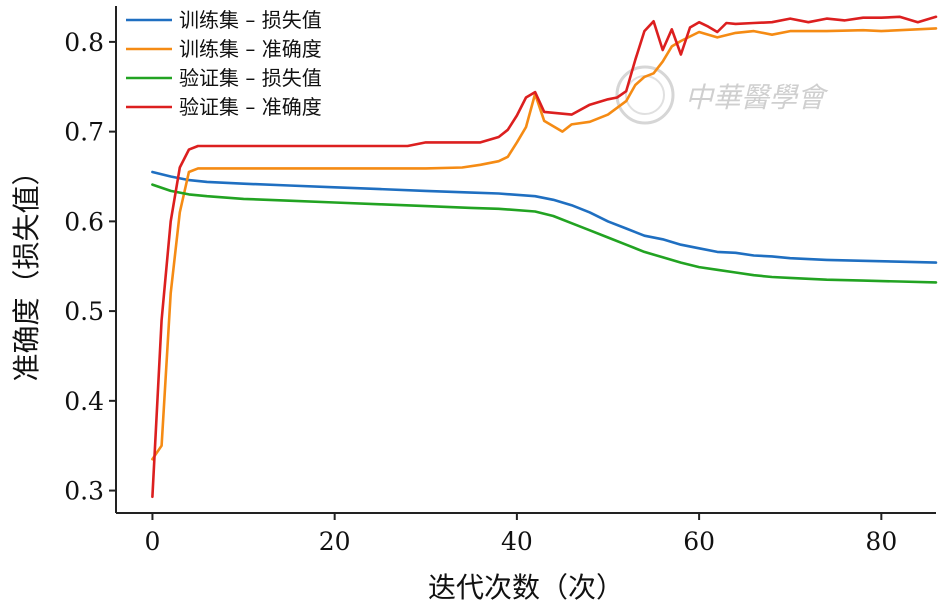 The width and height of the screenshot is (951, 610). What do you see at coordinates (250, 49) in the screenshot?
I see `legend-label-2: 训练集 – 准确度` at bounding box center [250, 49].